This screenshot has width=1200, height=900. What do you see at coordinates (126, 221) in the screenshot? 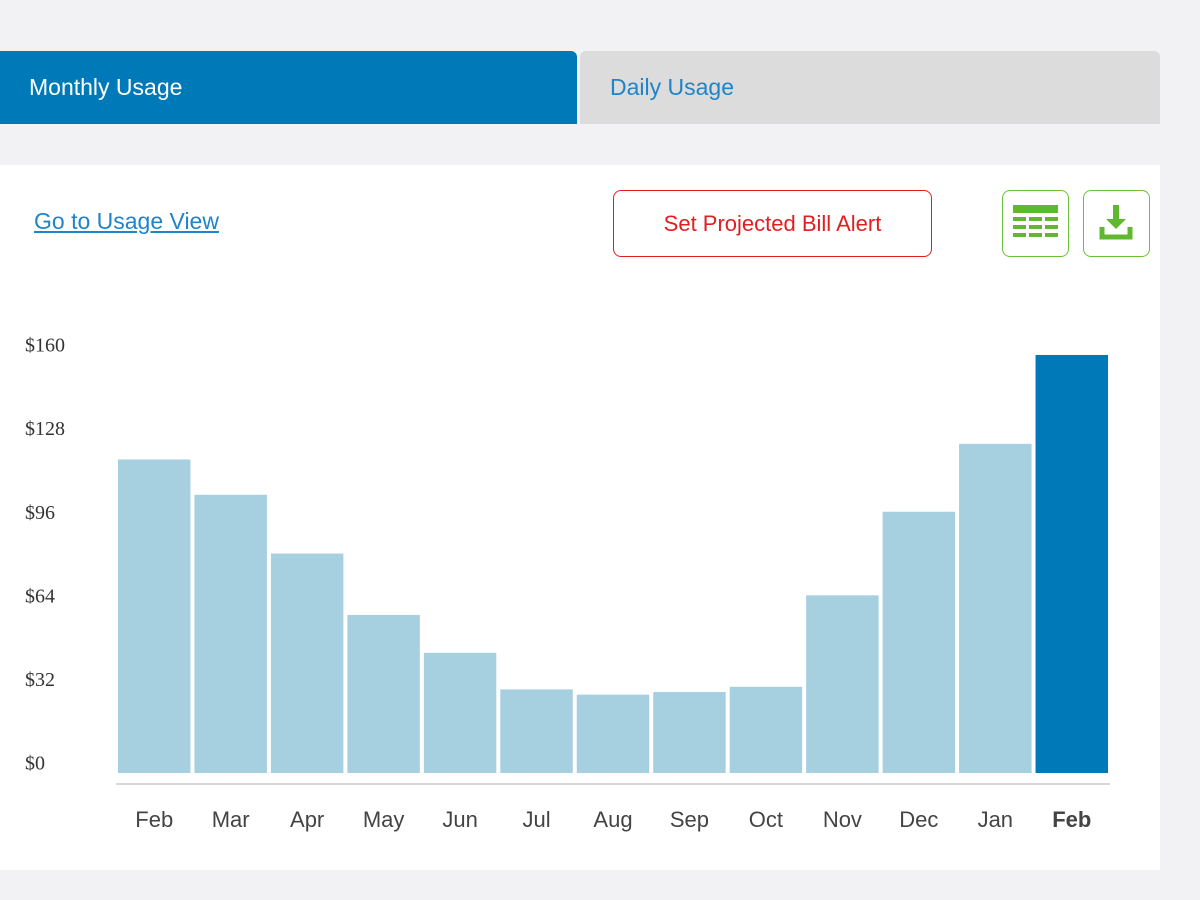
I see `usage-view-link: Go to Usage View` at bounding box center [126, 221].